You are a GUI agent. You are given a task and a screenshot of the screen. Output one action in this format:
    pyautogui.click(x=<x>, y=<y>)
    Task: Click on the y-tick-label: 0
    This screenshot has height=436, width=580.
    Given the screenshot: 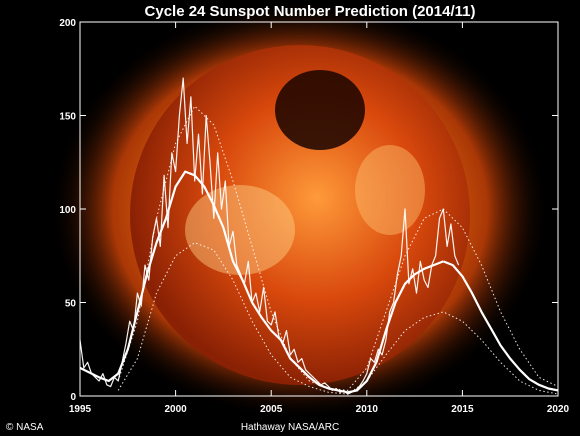 What is the action you would take?
    pyautogui.click(x=73, y=397)
    